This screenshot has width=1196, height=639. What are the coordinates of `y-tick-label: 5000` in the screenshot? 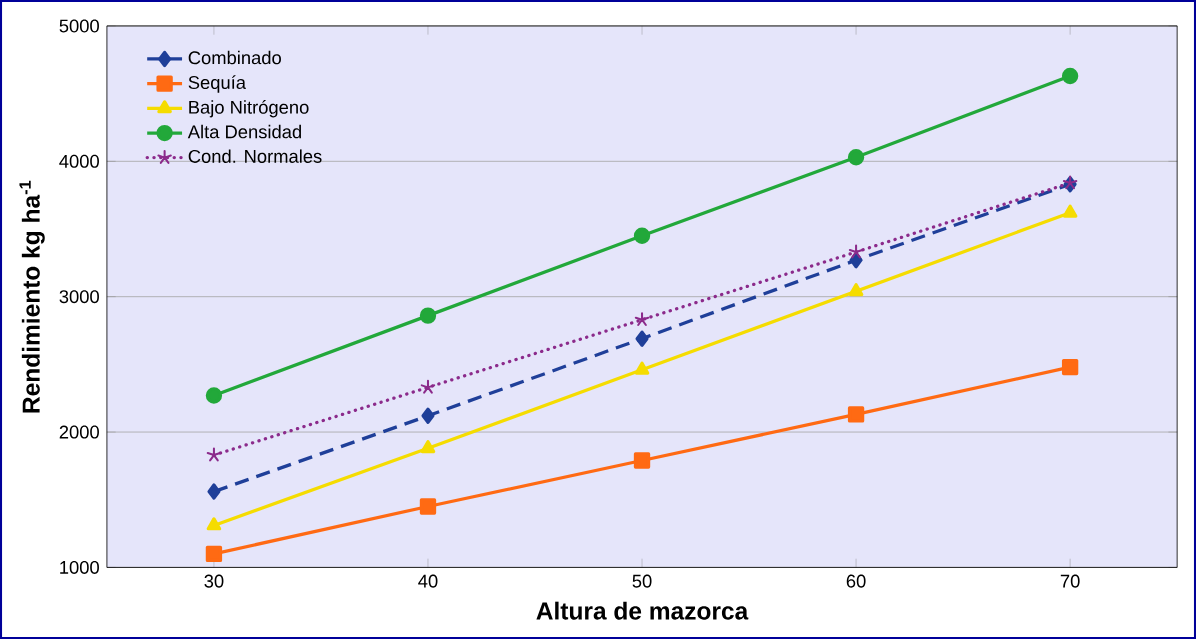 It's located at (79, 26).